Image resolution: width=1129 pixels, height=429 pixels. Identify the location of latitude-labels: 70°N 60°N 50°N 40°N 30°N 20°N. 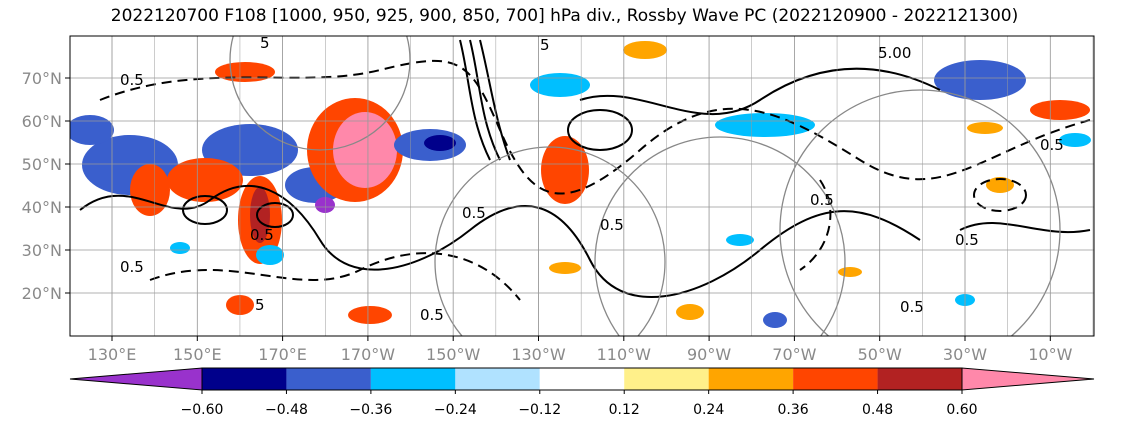
(46, 186).